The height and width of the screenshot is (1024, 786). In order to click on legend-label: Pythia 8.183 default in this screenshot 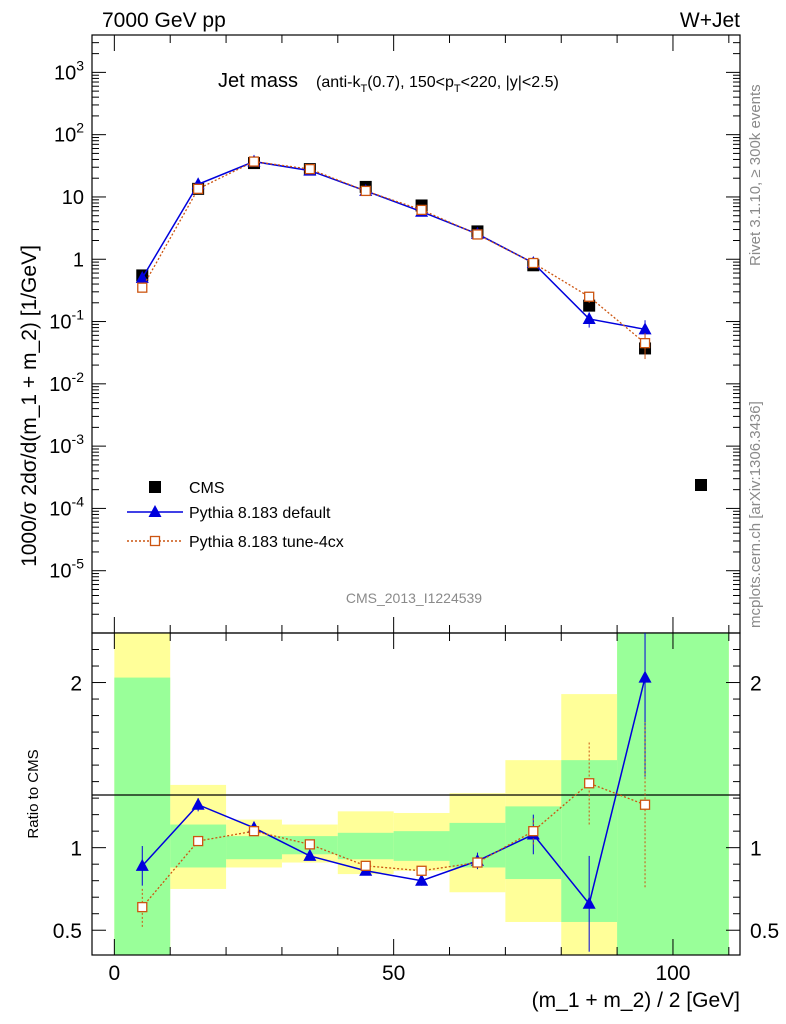, I will do `click(260, 513)`.